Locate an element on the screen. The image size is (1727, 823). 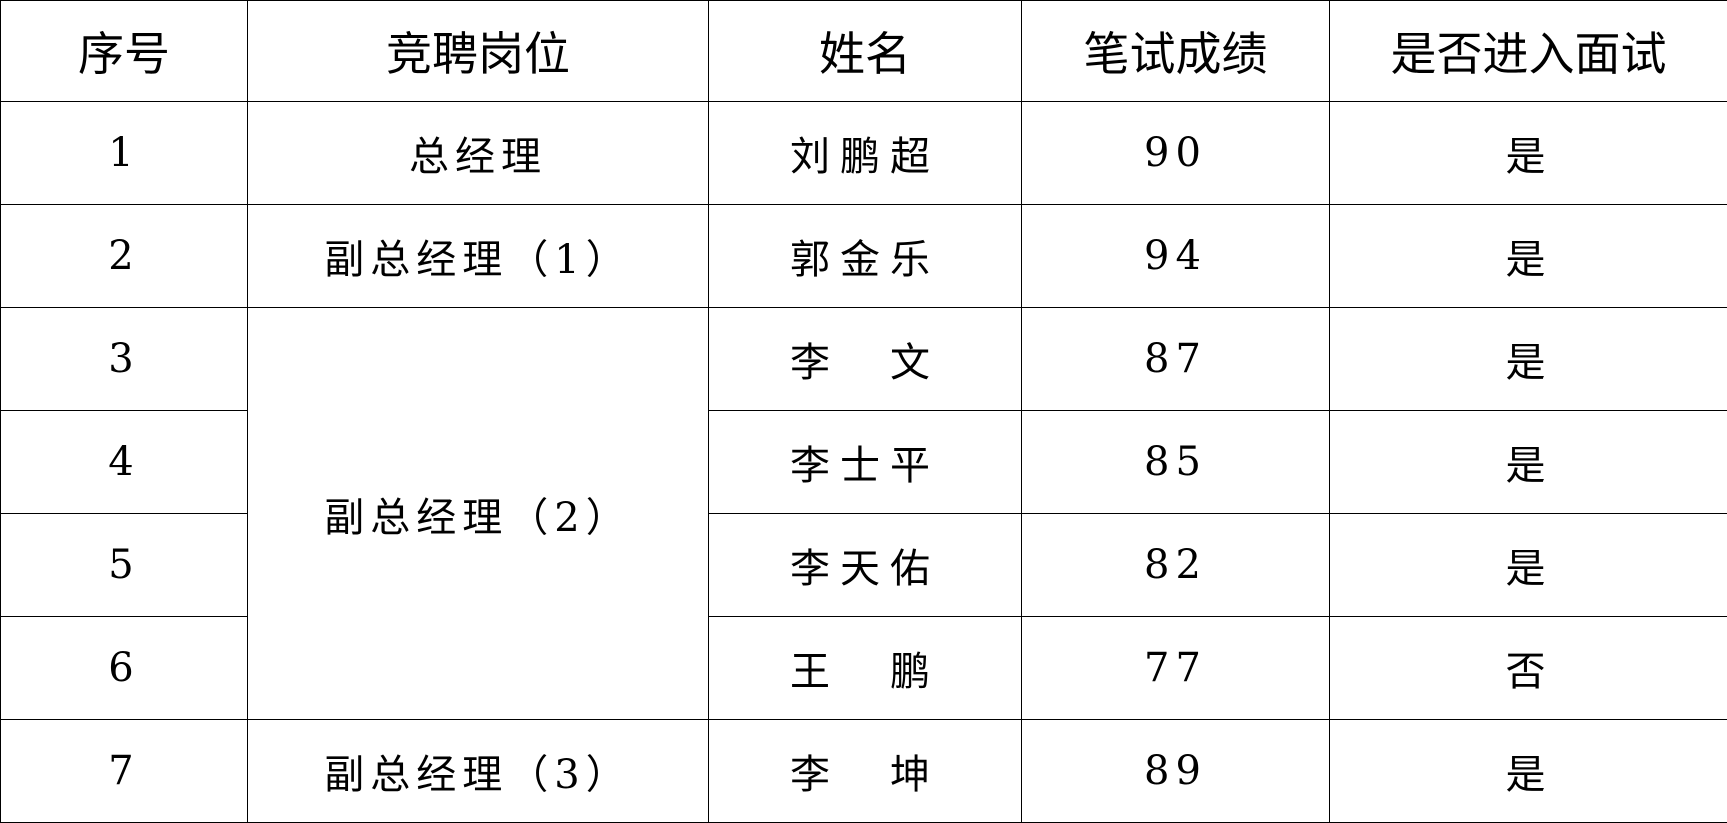
cell-score: 89 is located at coordinates (1176, 771).